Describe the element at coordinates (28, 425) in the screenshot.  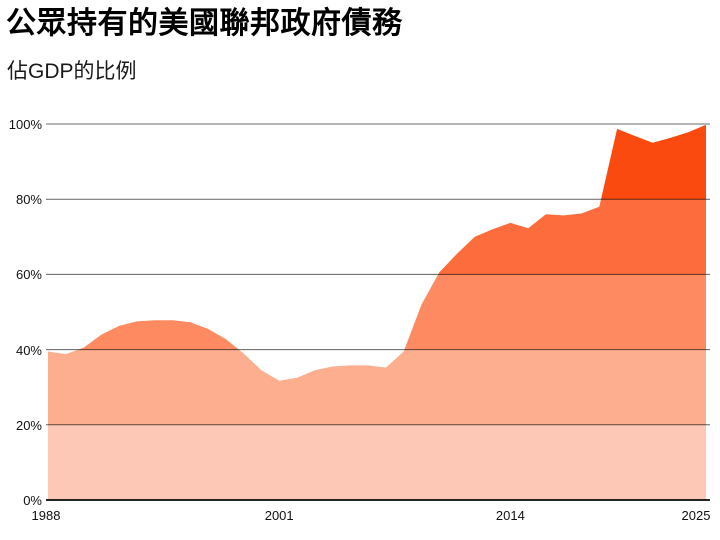
I see `y-tick-label: 20%` at that location.